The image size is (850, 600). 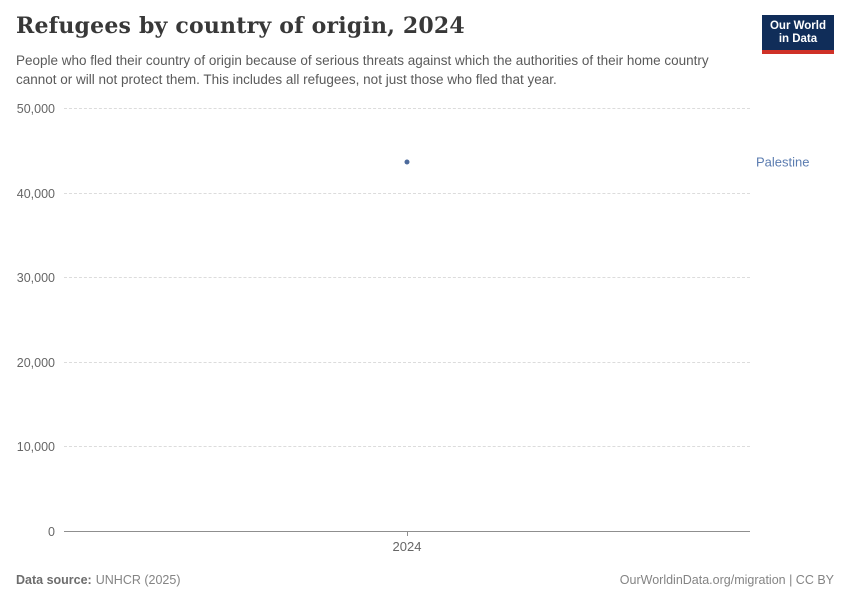 I want to click on license-note: OurWorldinData.org/migration | CC BY, so click(x=726, y=580).